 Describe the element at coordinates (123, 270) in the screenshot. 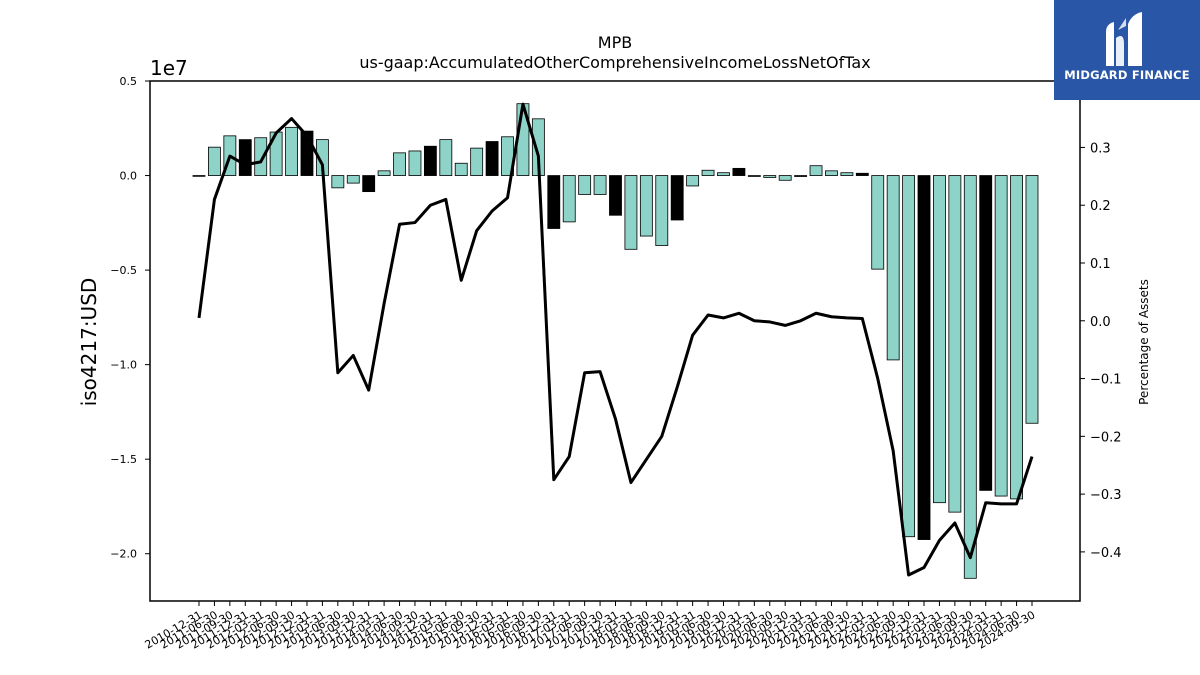

I see `y-tick-label: −0.5` at that location.